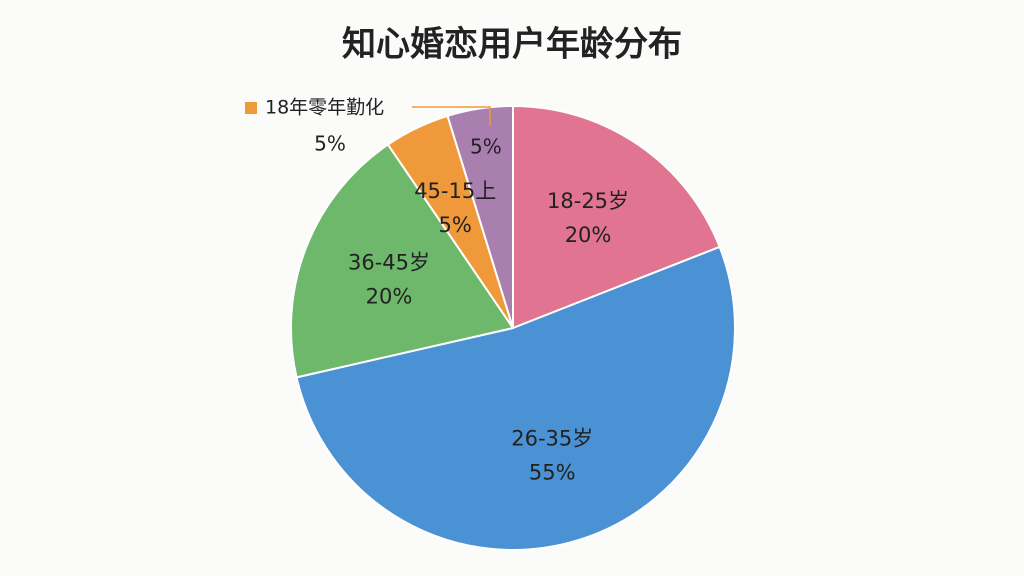 Image resolution: width=1024 pixels, height=576 pixels. Describe the element at coordinates (455, 191) in the screenshot. I see `slice-label: 45-15上` at that location.